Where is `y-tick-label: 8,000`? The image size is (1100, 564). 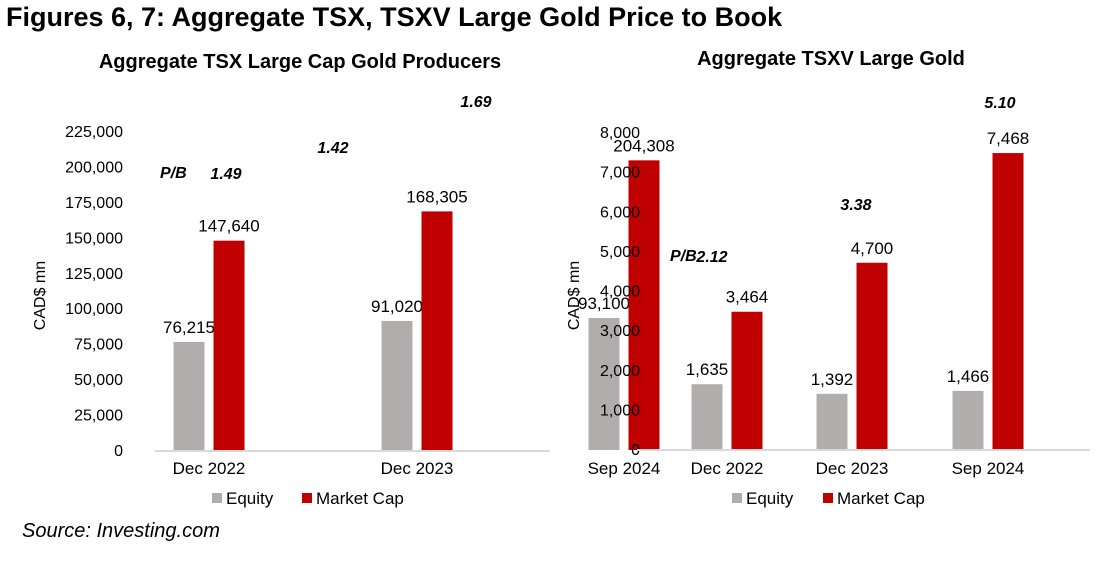 y-tick-label: 8,000 is located at coordinates (620, 133).